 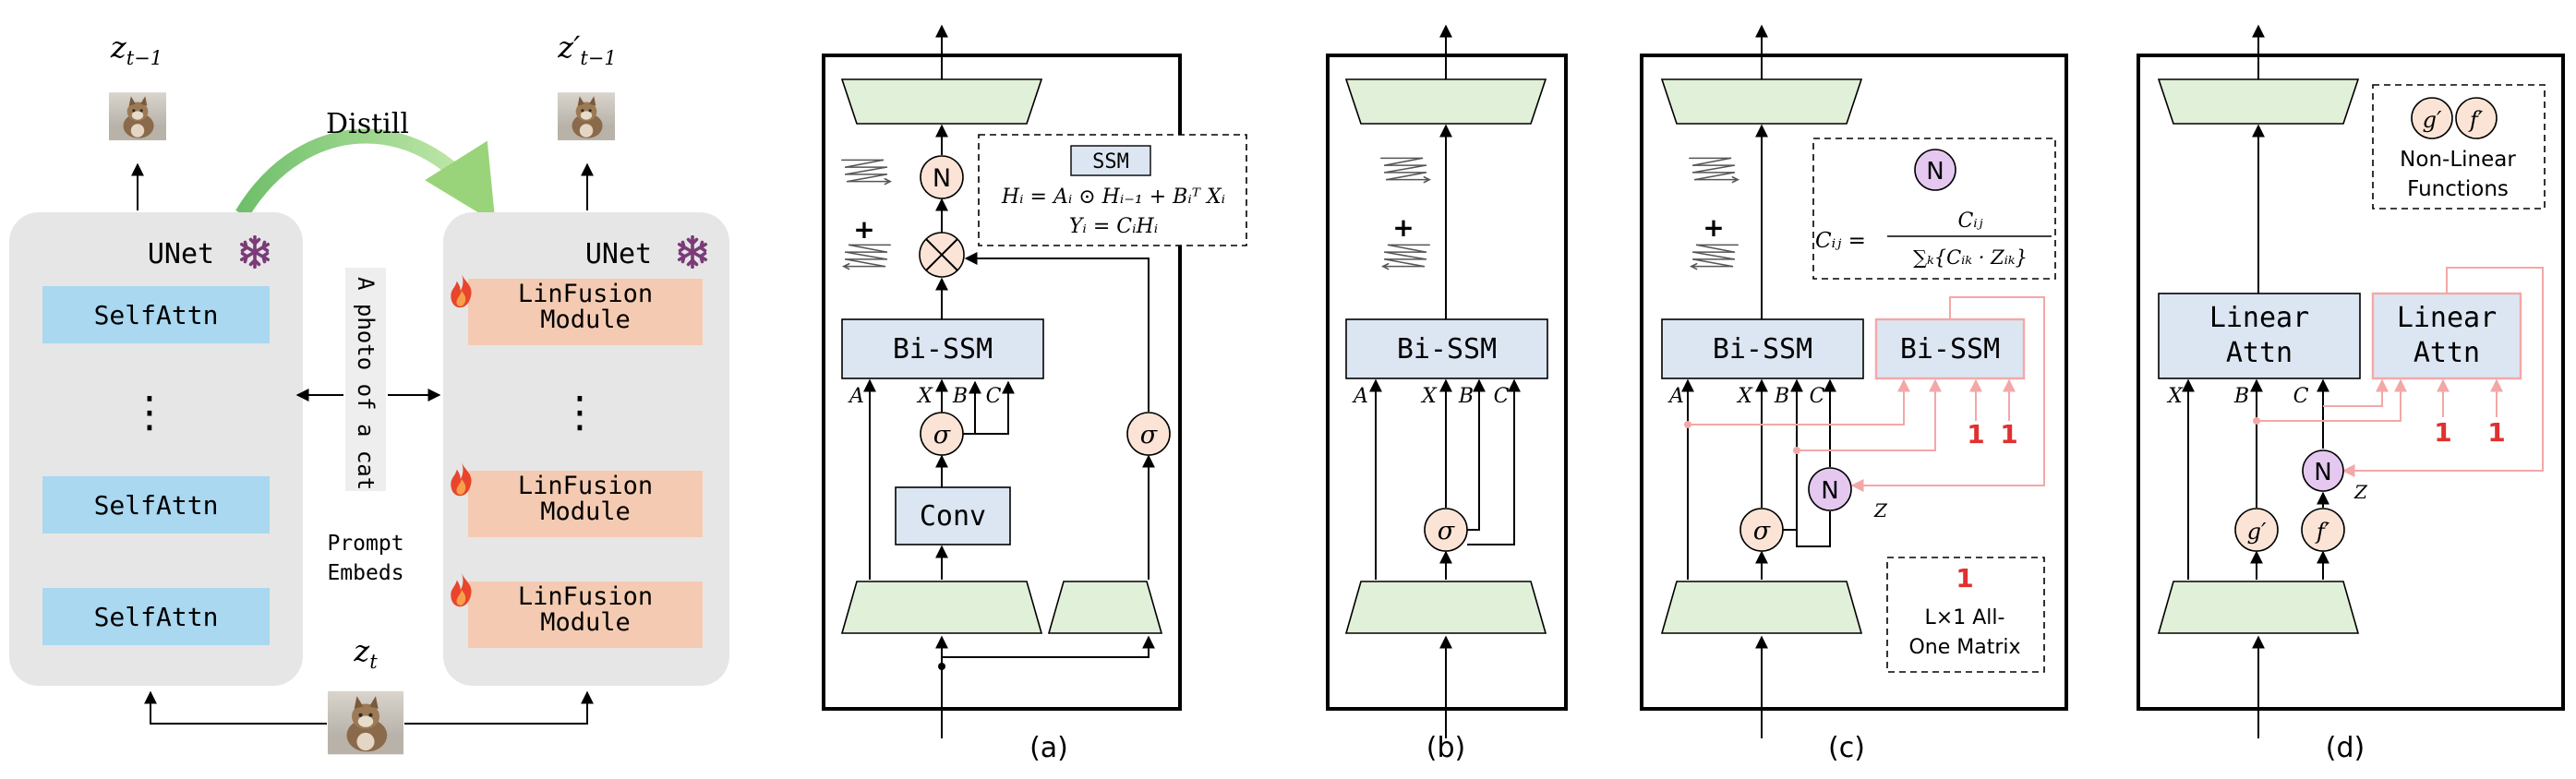 I want to click on caption-b: (b), so click(x=1445, y=748).